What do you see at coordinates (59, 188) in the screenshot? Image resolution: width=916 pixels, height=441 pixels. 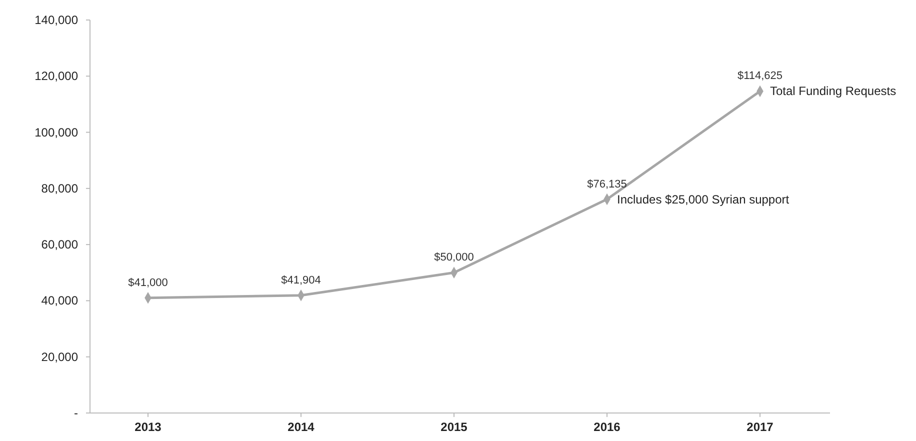 I see `y-tick-label: 80,000` at bounding box center [59, 188].